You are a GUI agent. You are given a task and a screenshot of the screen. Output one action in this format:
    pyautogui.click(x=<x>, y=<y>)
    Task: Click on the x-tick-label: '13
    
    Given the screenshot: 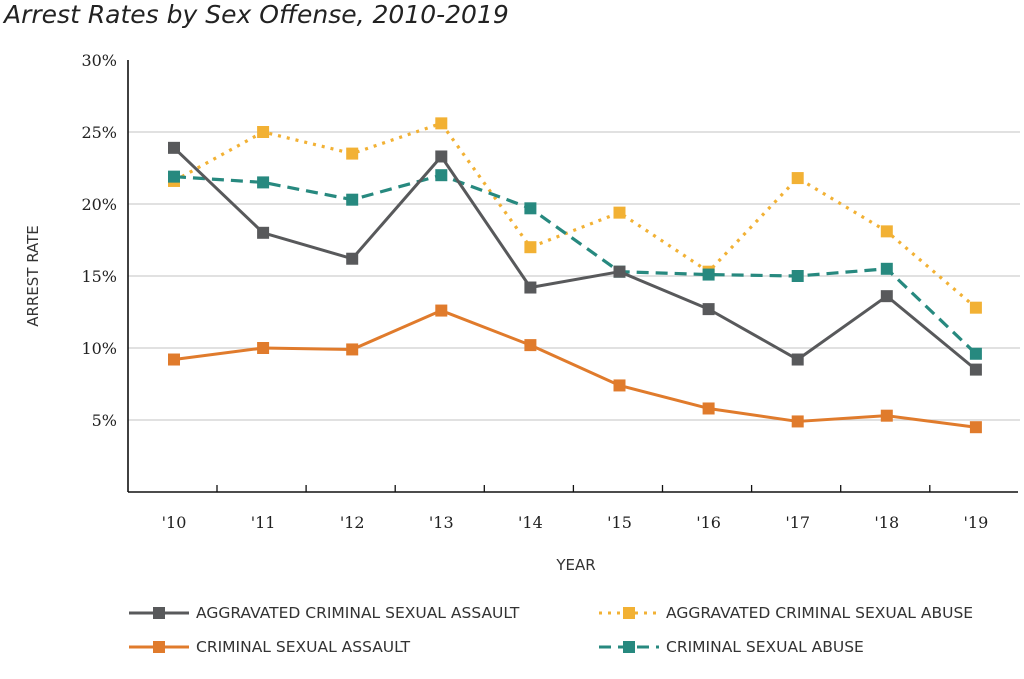 What is the action you would take?
    pyautogui.click(x=441, y=522)
    